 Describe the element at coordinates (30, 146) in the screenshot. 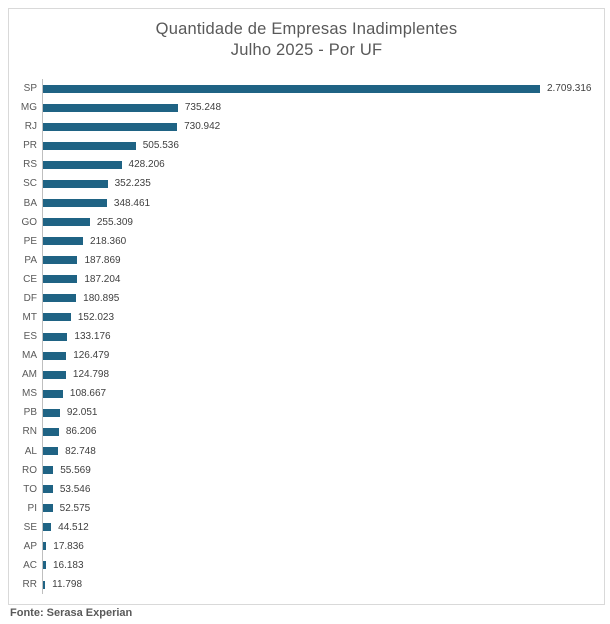

I see `category-label-pr: PR` at that location.